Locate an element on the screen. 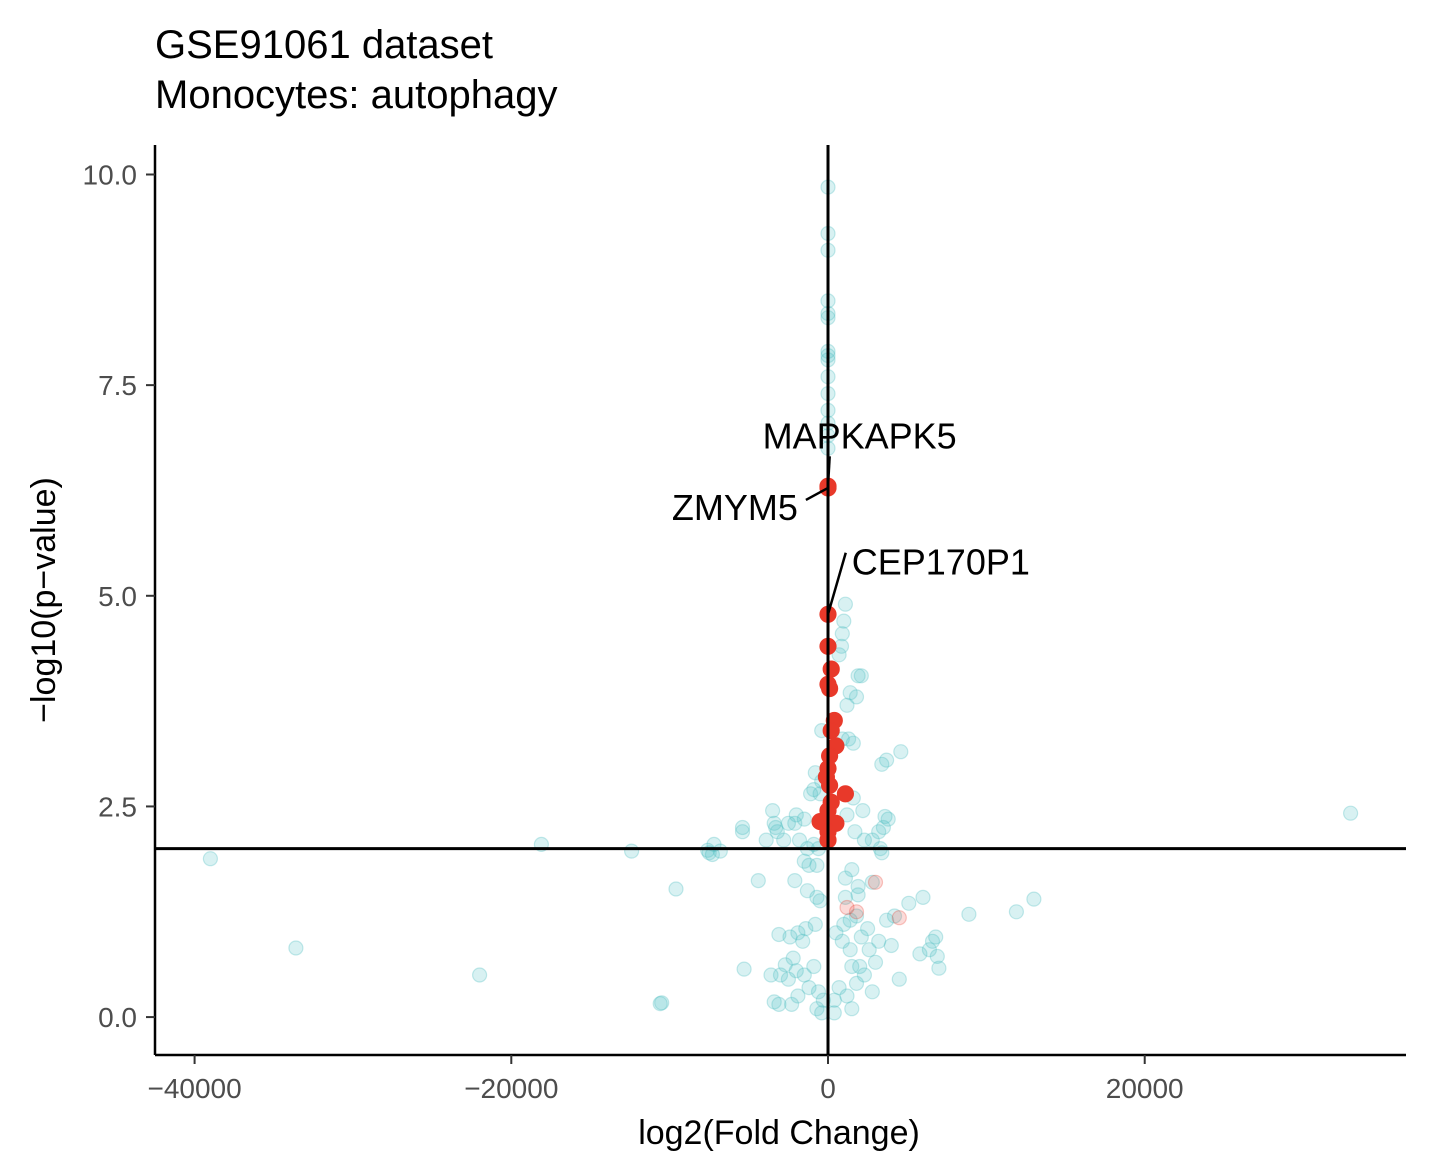 This screenshot has width=1448, height=1172. y-tick-label-3: 7.5 is located at coordinates (117, 385).